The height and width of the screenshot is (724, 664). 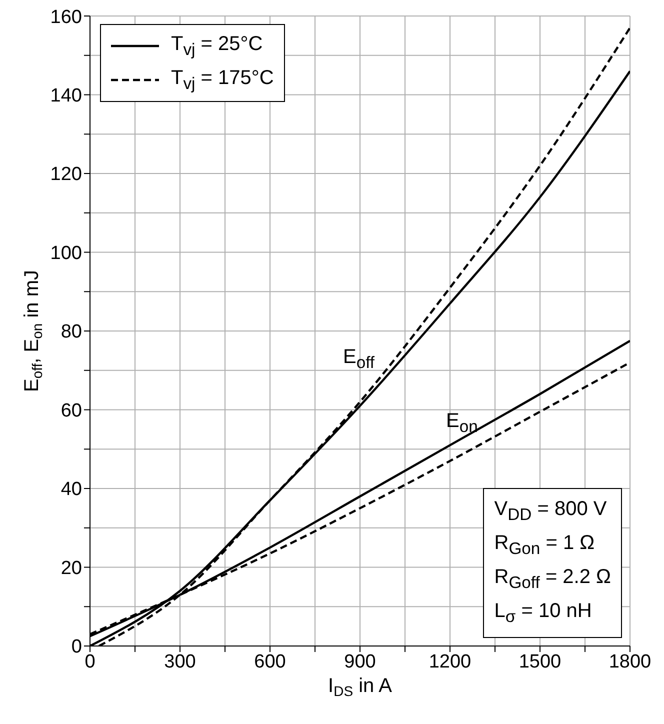 I want to click on annotation: E$_{off}$, so click(x=359, y=359).